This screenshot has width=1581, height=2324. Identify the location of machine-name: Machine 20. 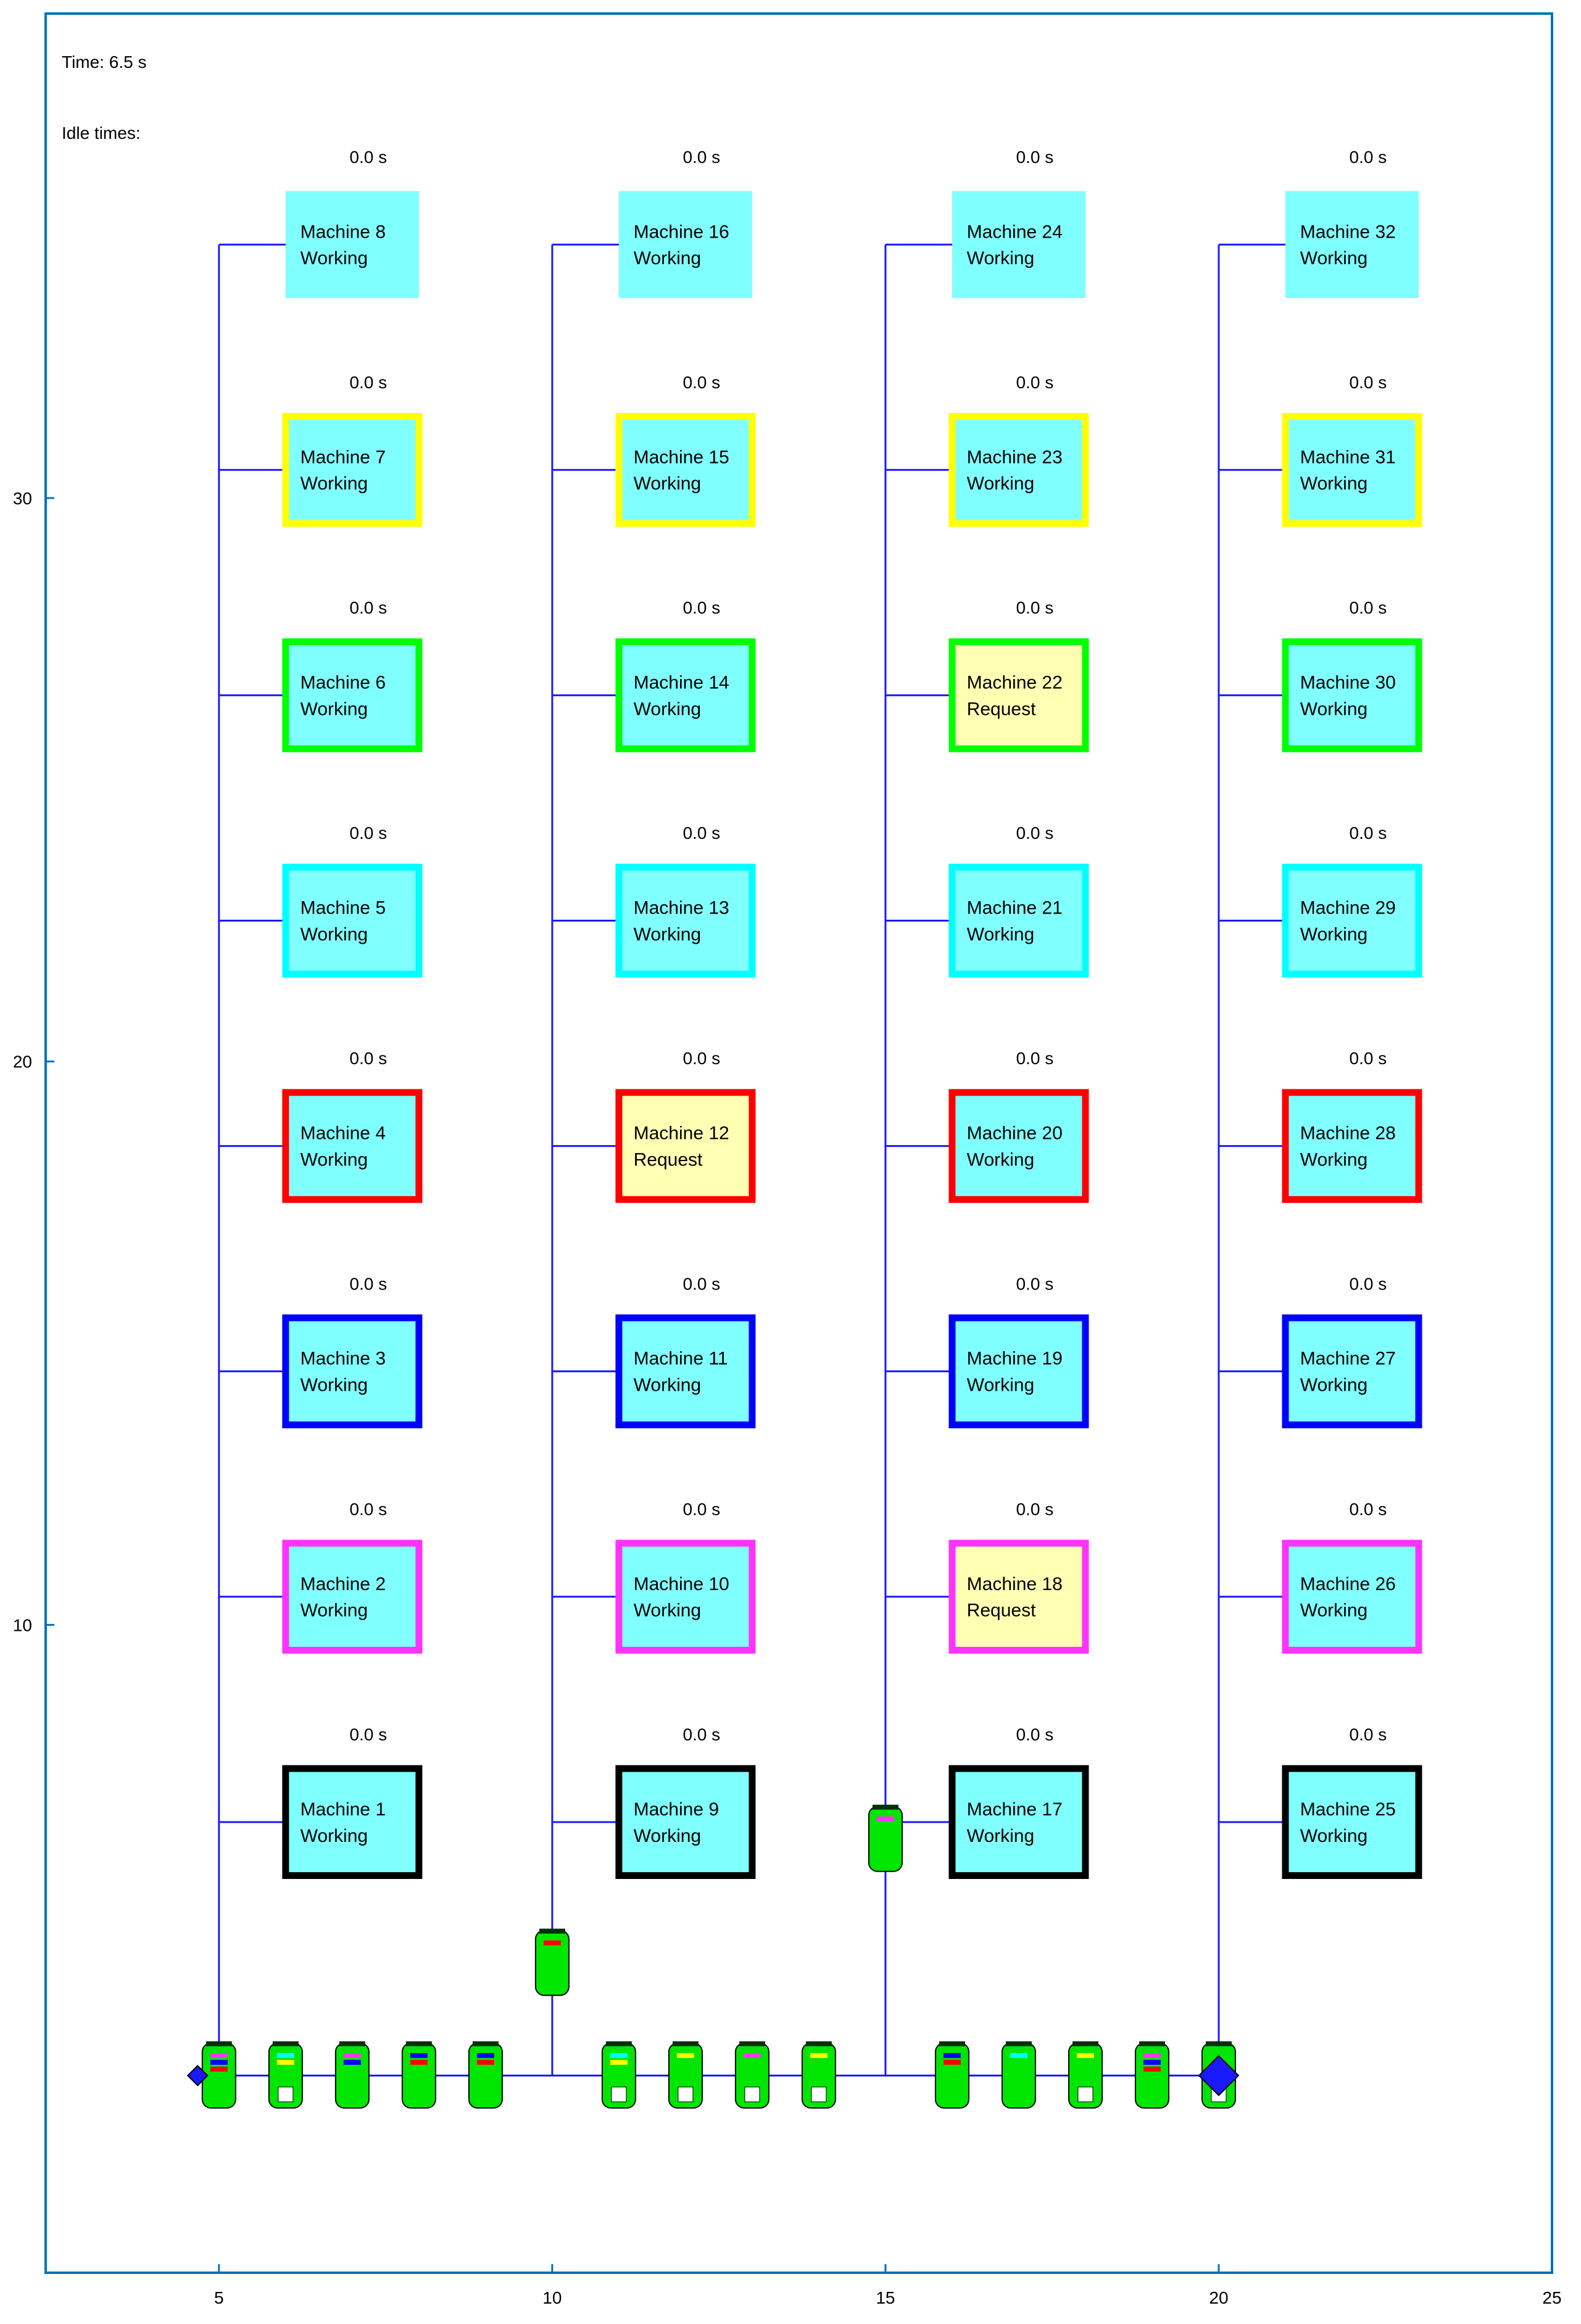
(1015, 1133).